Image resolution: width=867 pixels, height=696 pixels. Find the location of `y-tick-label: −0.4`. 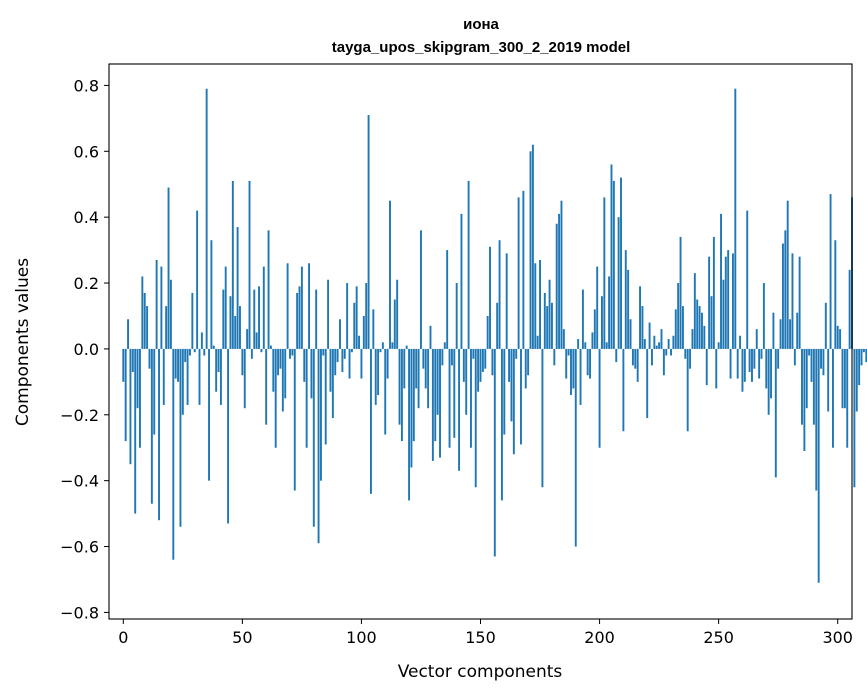

y-tick-label: −0.4 is located at coordinates (79, 481).